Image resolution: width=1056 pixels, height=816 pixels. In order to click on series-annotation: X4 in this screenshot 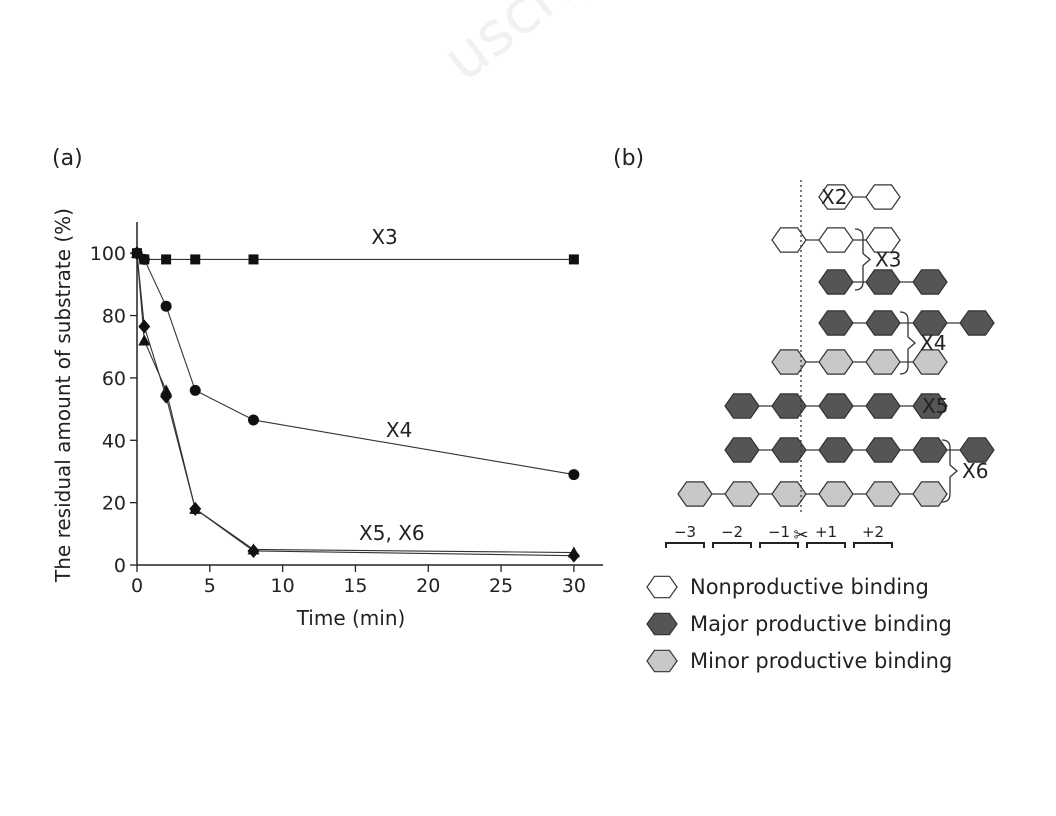, I will do `click(399, 430)`.